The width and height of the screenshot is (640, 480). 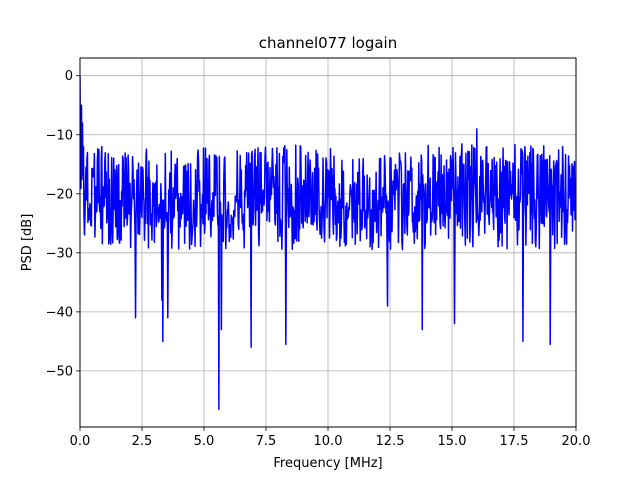 What do you see at coordinates (390, 441) in the screenshot?
I see `x-tick-label: 12.5` at bounding box center [390, 441].